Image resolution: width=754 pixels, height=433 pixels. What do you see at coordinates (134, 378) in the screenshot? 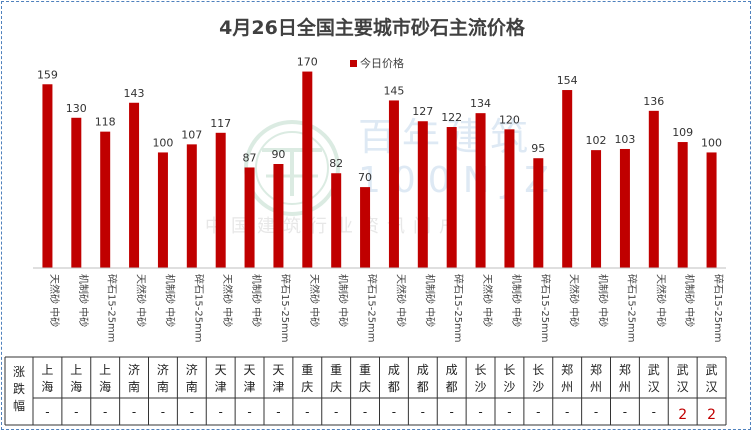
I see `table-city-3: 济南` at bounding box center [134, 378].